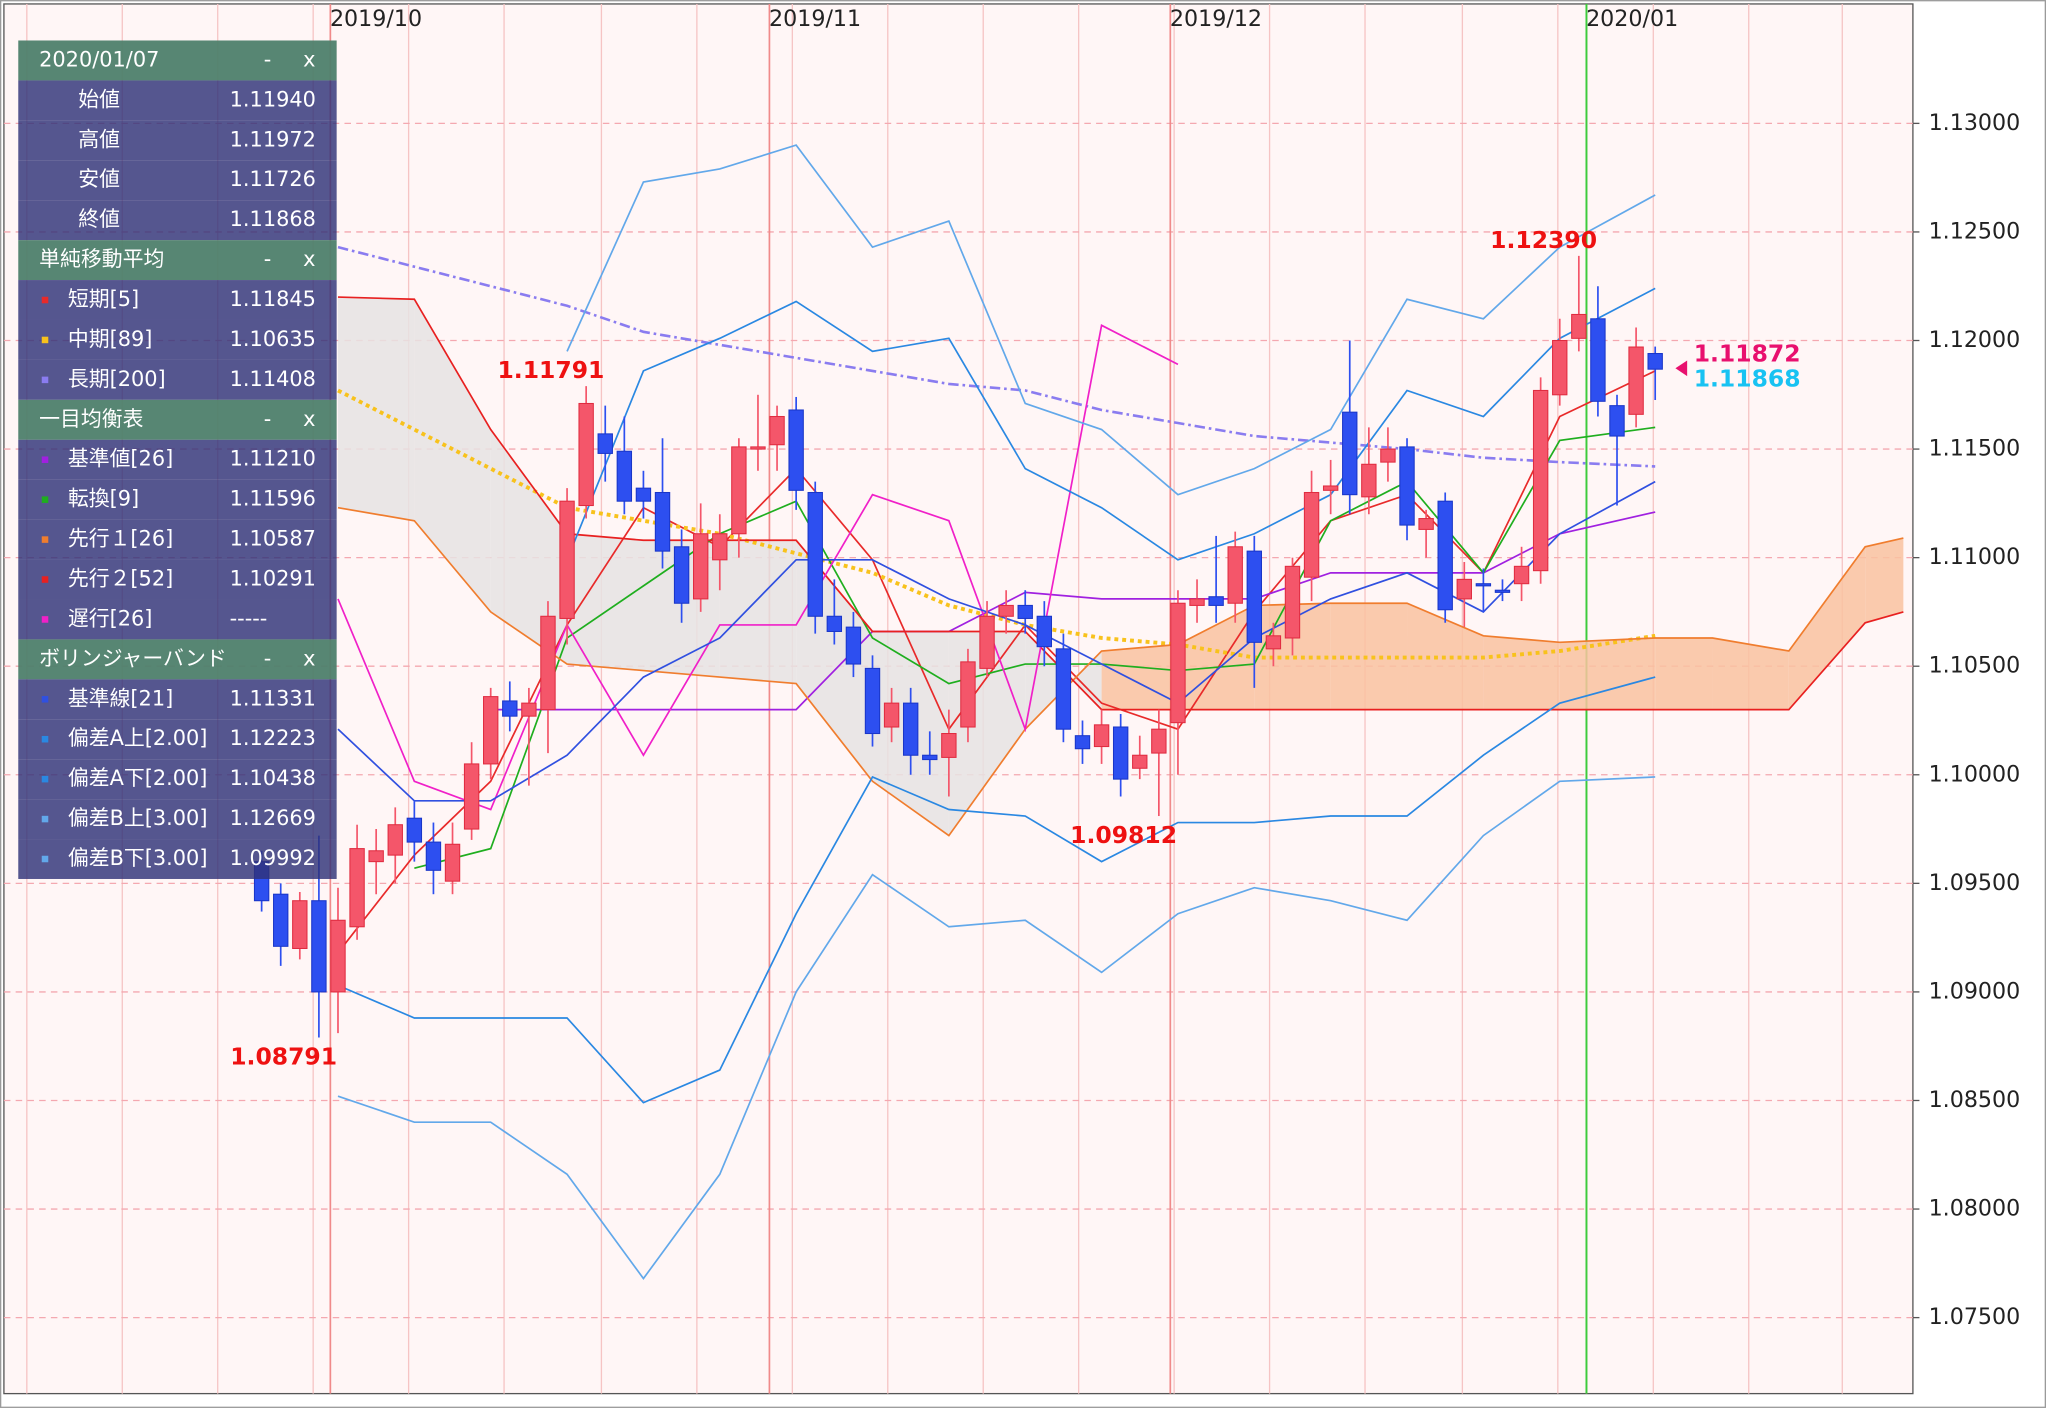 This screenshot has height=1408, width=2046. I want to click on panel-header-title: ボリンジャーバンド, so click(133, 658).